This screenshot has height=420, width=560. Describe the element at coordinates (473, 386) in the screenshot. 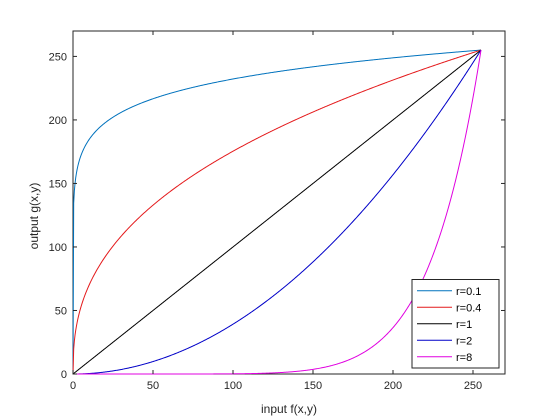

I see `x-tick-label: 250` at that location.